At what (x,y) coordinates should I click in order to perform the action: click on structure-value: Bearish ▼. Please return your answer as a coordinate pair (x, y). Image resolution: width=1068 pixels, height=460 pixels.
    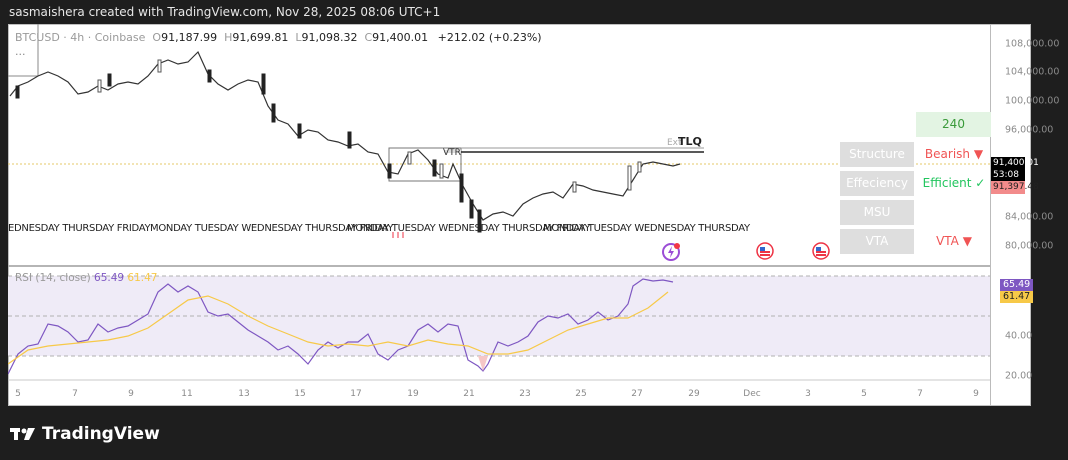
    Looking at the image, I should click on (954, 154).